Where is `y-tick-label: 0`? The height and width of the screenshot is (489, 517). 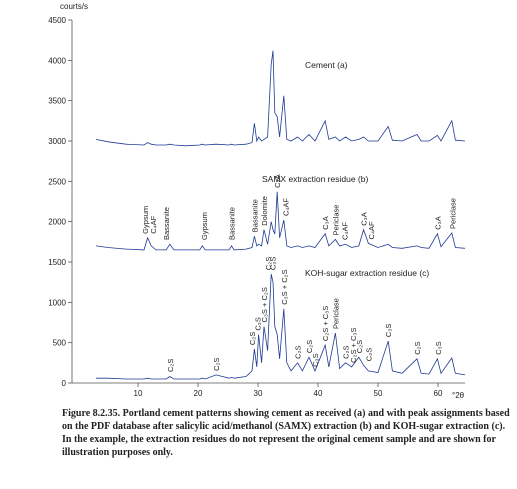
y-tick-label: 0 is located at coordinates (64, 383).